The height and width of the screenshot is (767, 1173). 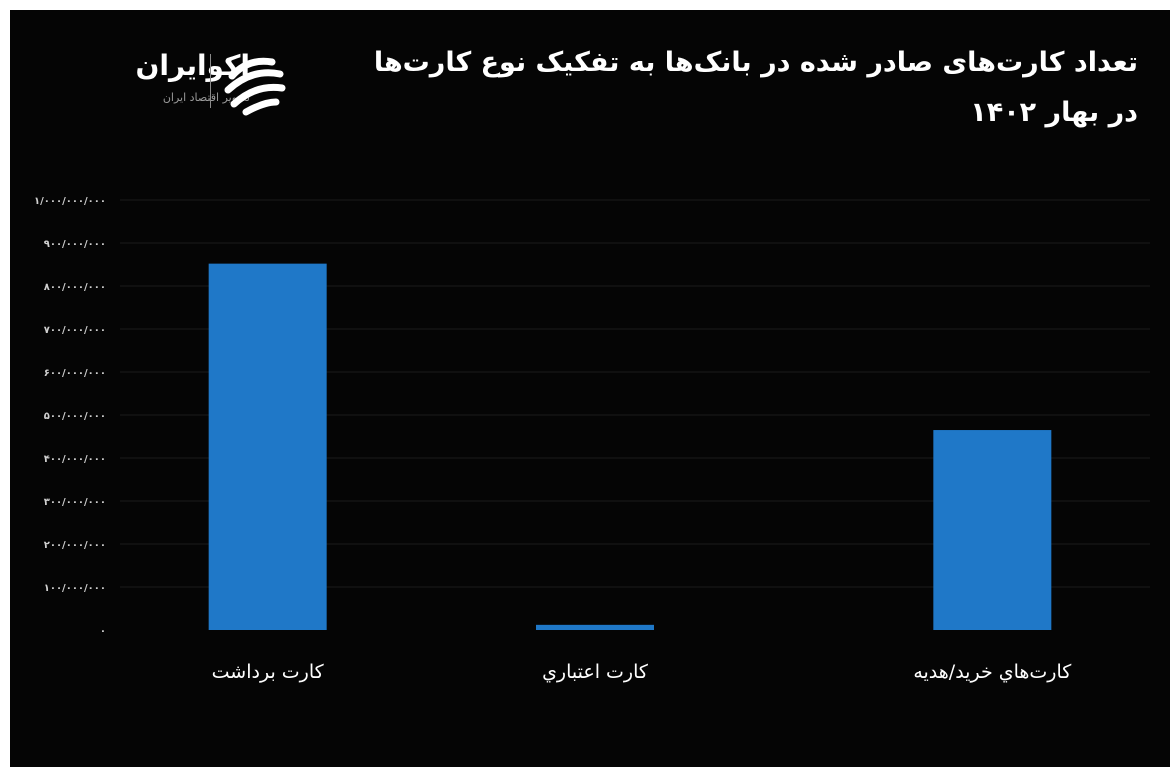 I want to click on y-tick-label: ۱/۰۰۰/۰۰۰/۰۰۰, so click(x=70, y=201).